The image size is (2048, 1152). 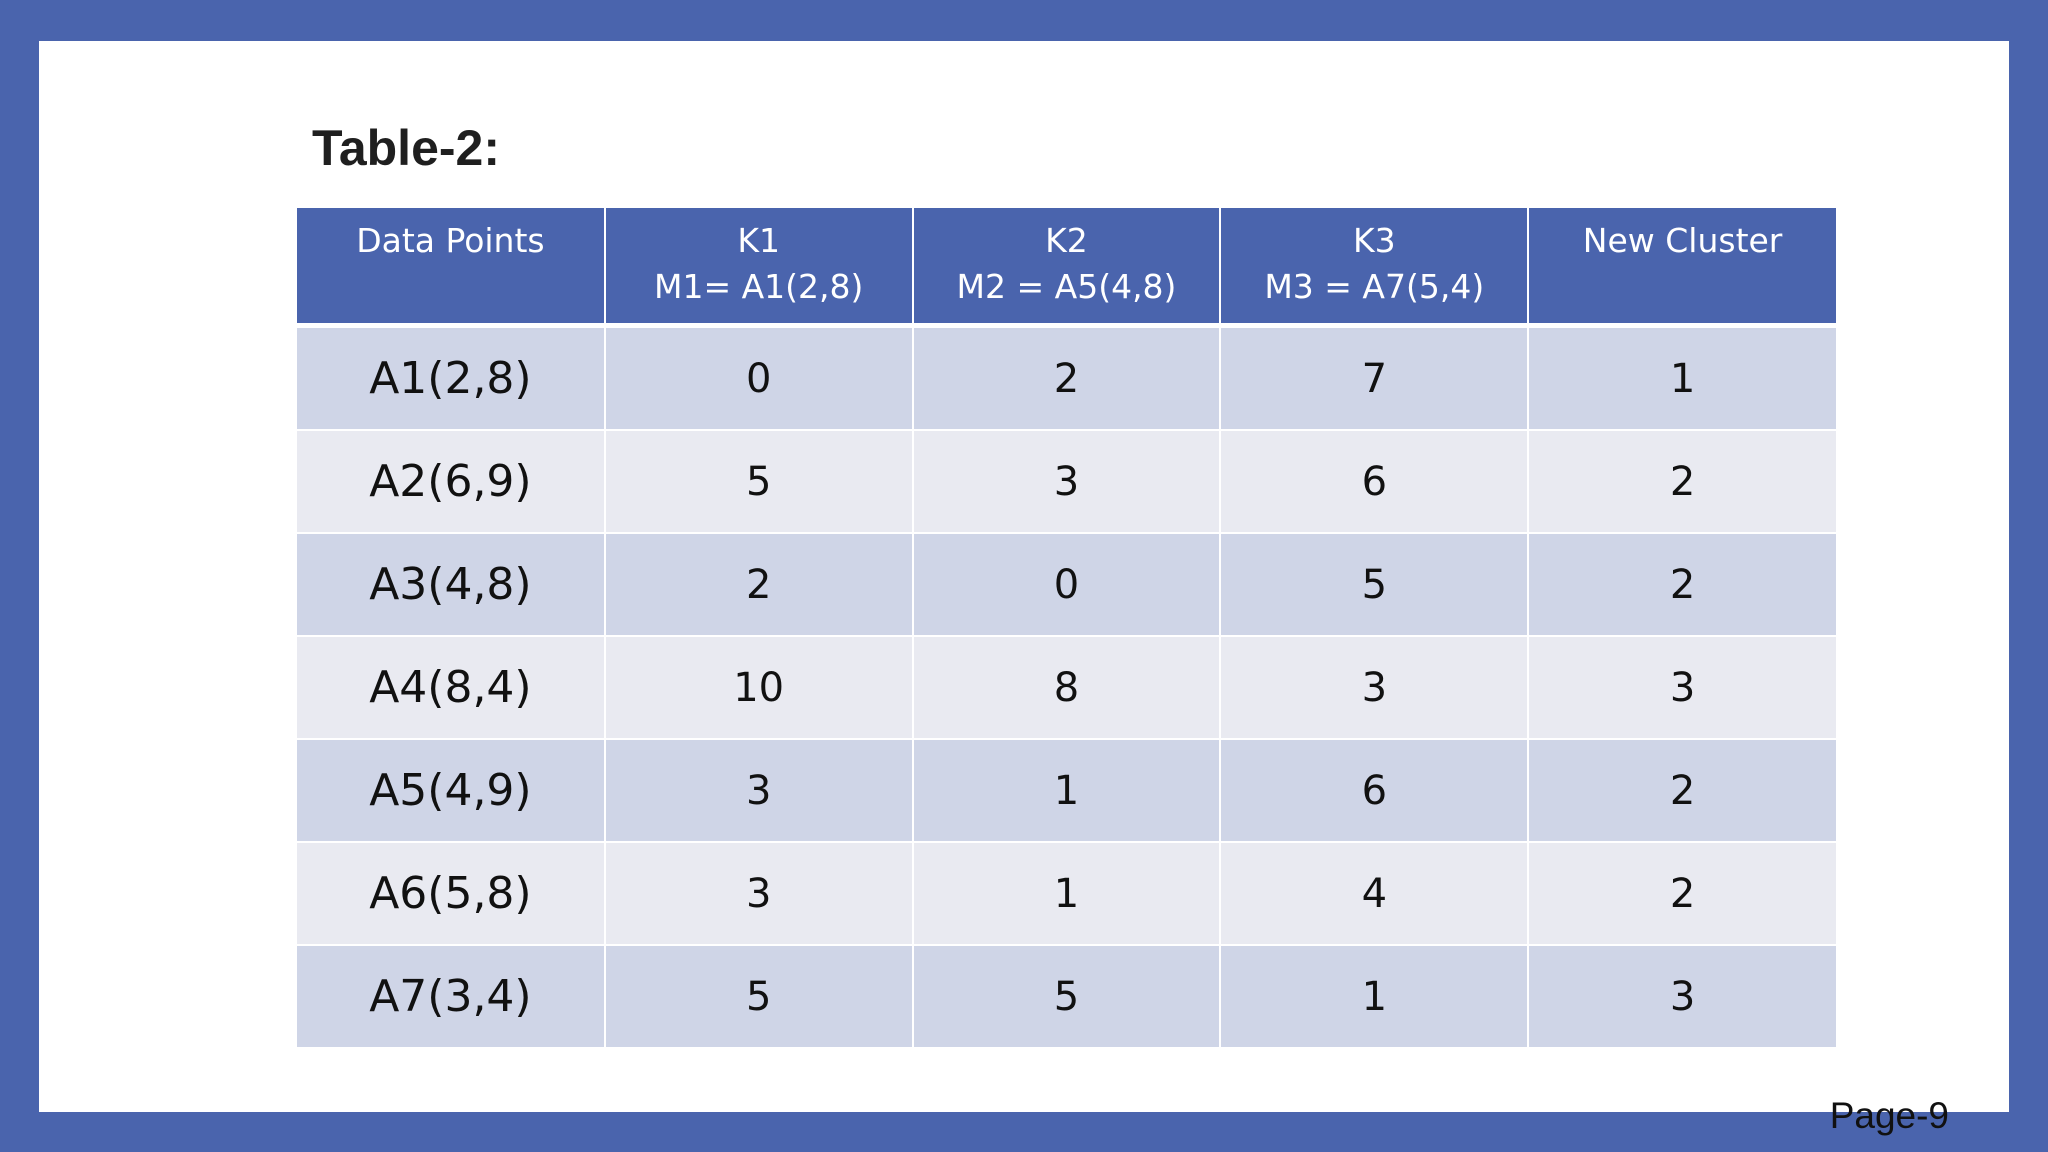 What do you see at coordinates (759, 240) in the screenshot?
I see `header-label: K1` at bounding box center [759, 240].